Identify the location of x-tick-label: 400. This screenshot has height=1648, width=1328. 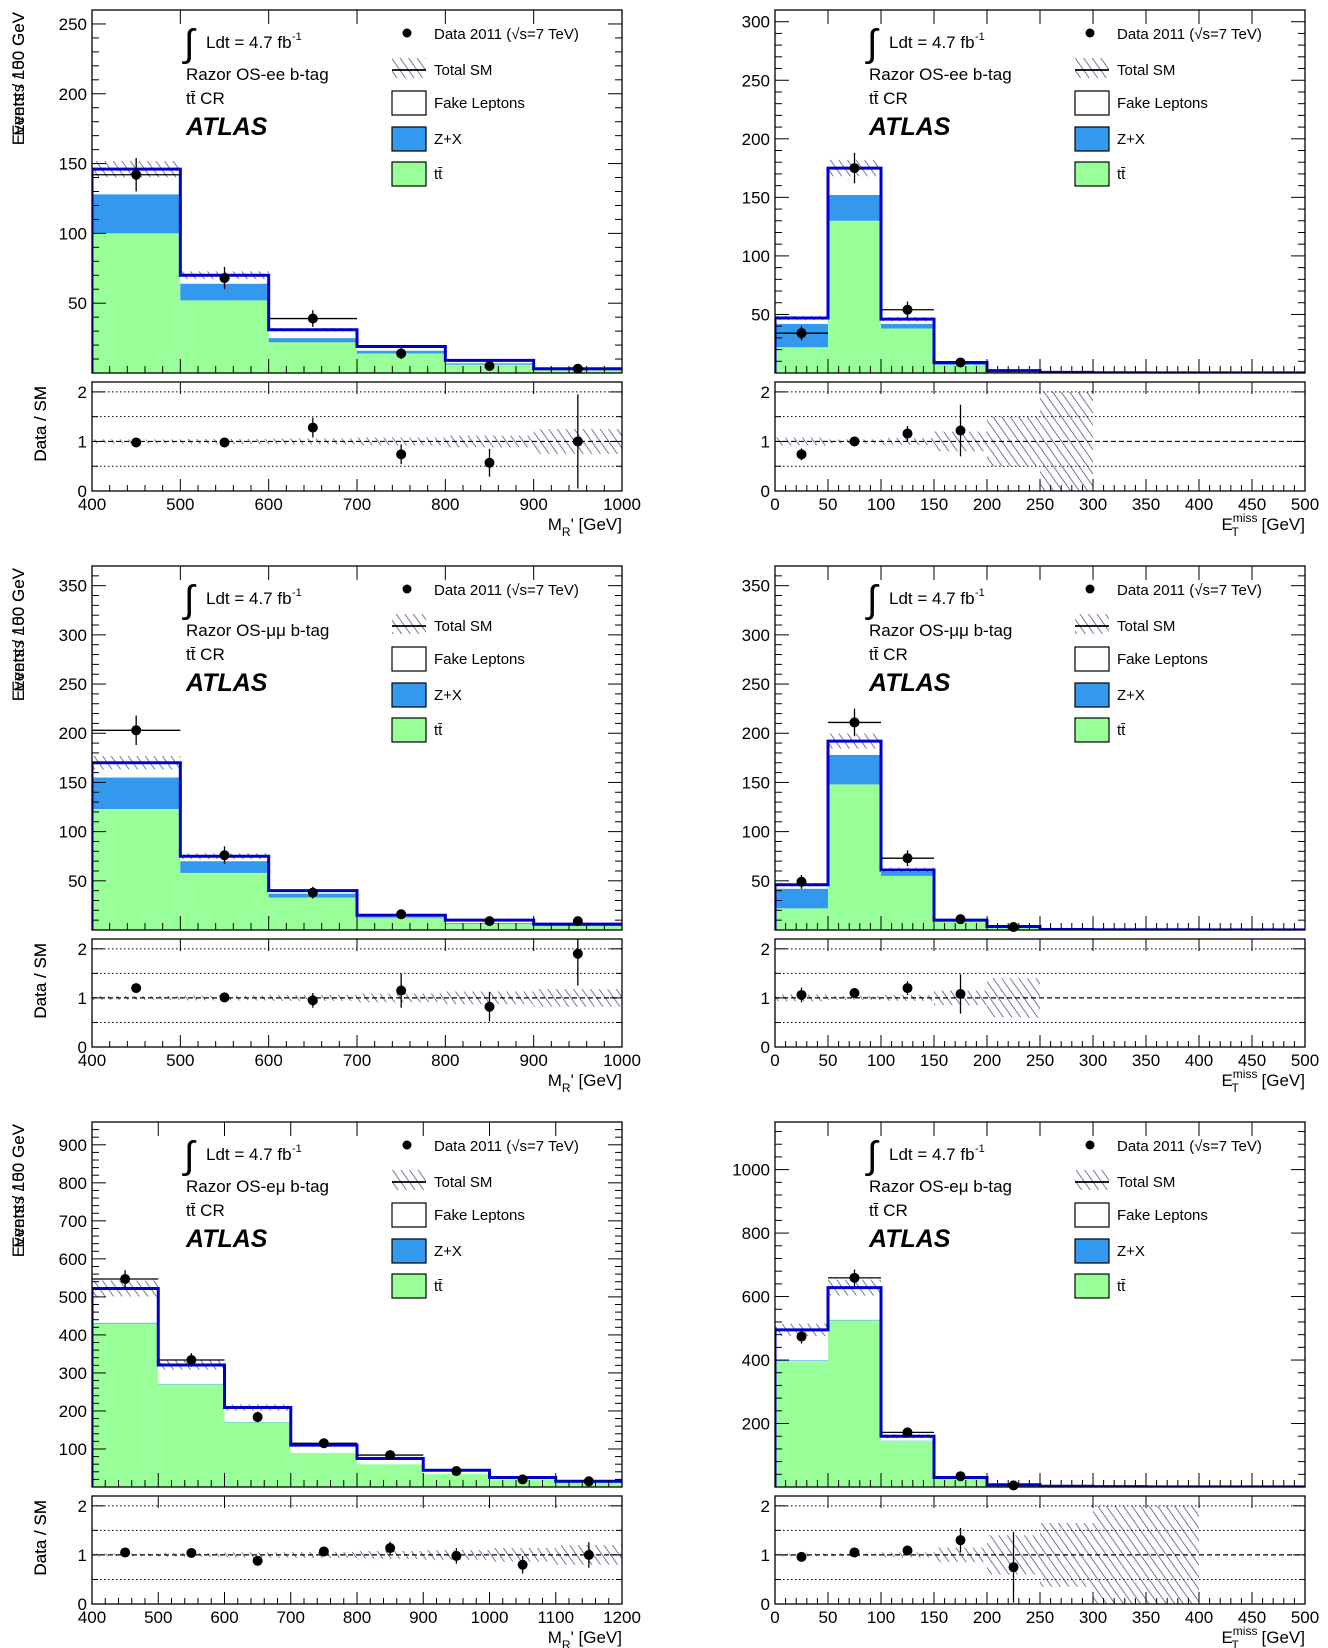
(1199, 1060).